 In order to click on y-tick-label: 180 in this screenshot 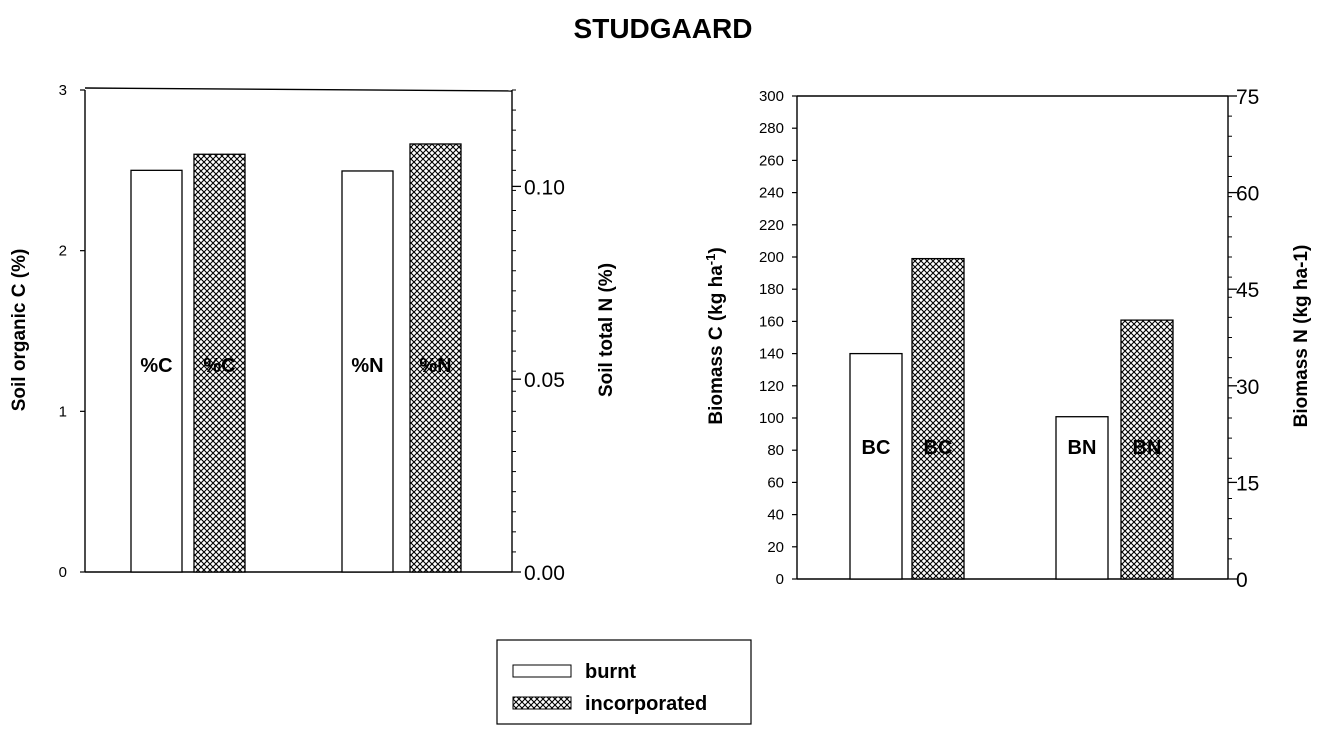, I will do `click(771, 289)`.